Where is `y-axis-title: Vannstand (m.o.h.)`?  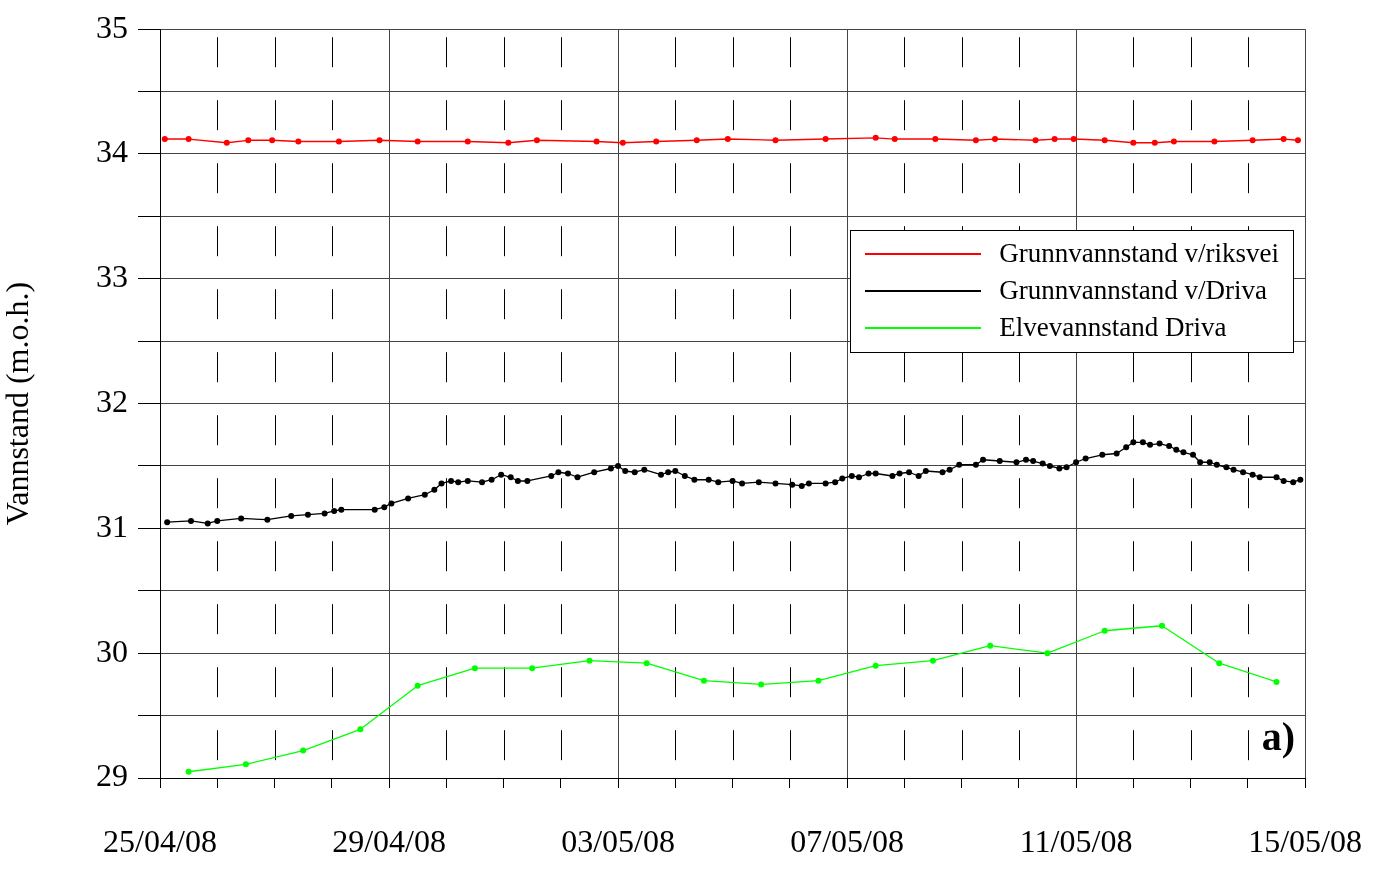
y-axis-title: Vannstand (m.o.h.) is located at coordinates (17, 403).